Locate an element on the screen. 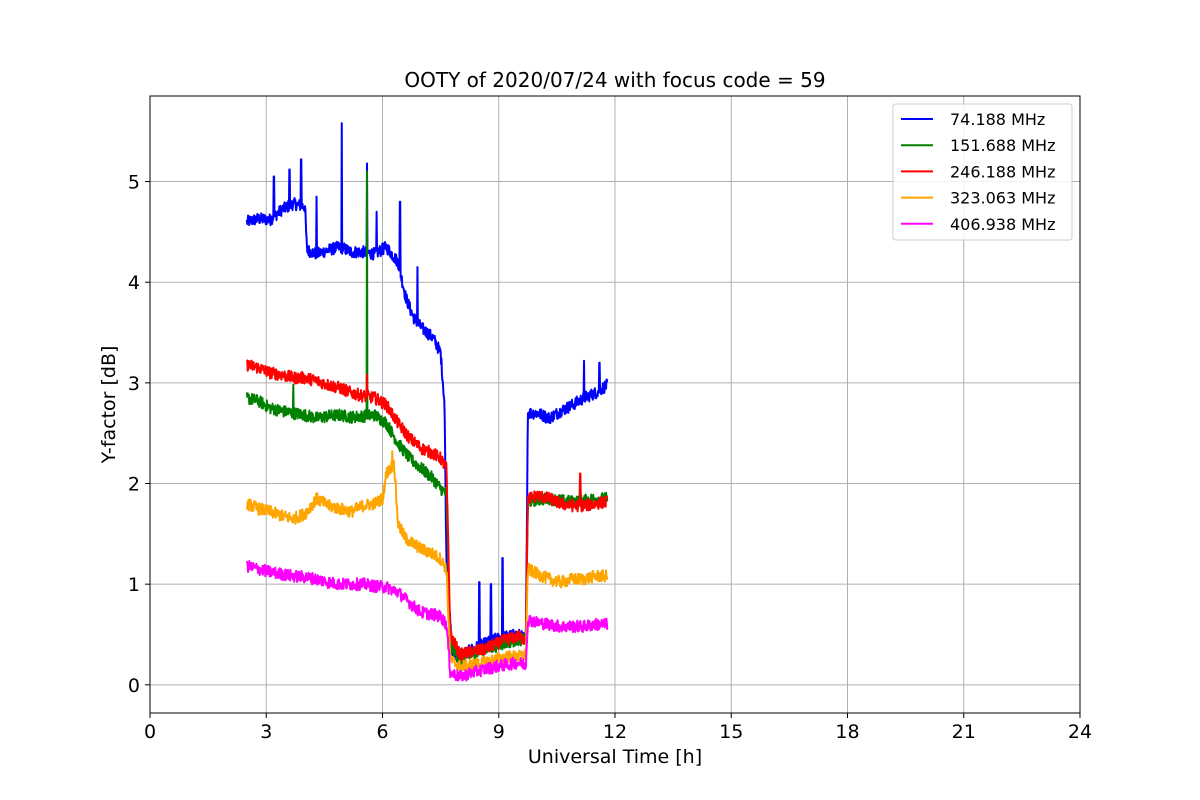 The width and height of the screenshot is (1200, 800). x-tick-label: 12 is located at coordinates (615, 732).